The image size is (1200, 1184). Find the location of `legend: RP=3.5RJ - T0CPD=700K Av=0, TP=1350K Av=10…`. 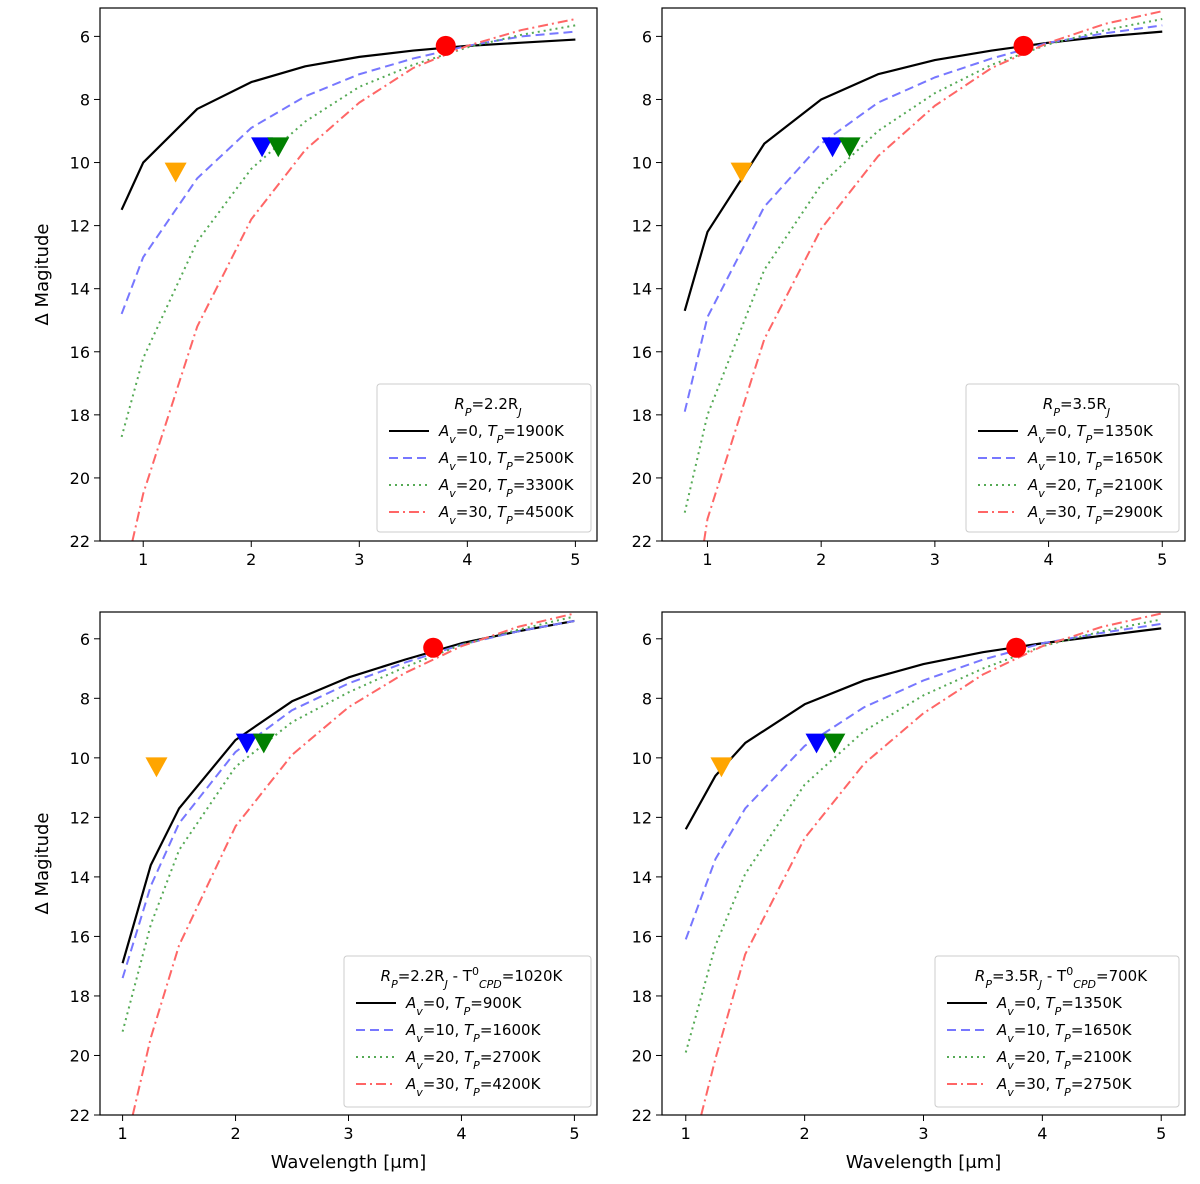

legend: RP=3.5RJ - T0CPD=700K Av=0, TP=1350K Av=10… is located at coordinates (1057, 1031).